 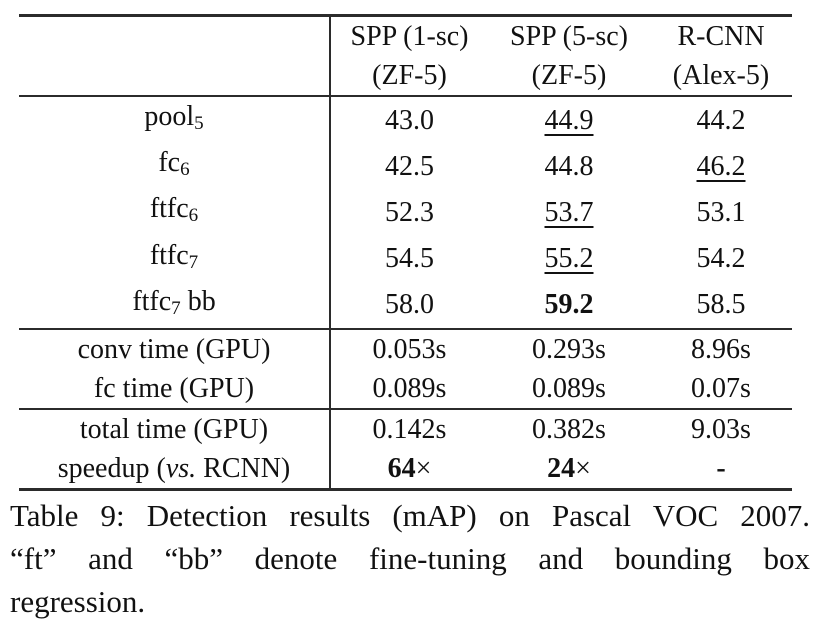 I want to click on row-label: ftfc7 bb, so click(x=175, y=305).